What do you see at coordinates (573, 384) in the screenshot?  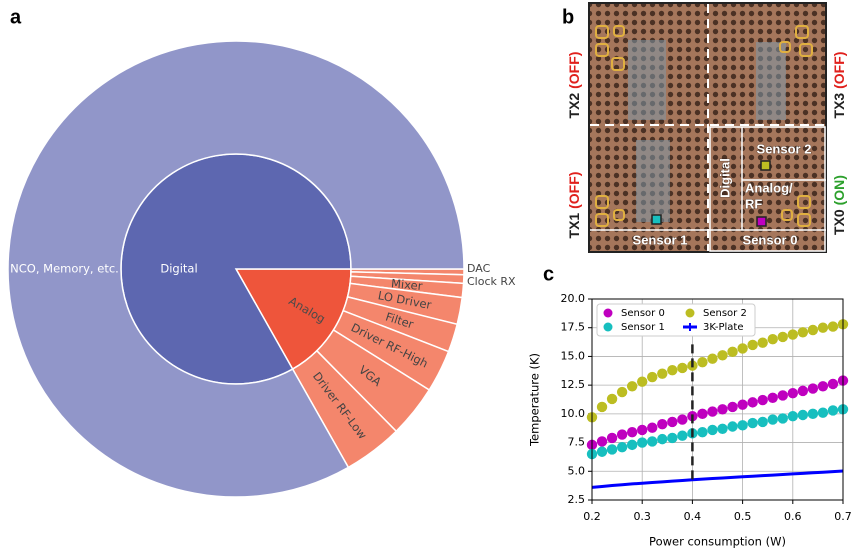 I see `y-tick-label: 12.5` at bounding box center [573, 384].